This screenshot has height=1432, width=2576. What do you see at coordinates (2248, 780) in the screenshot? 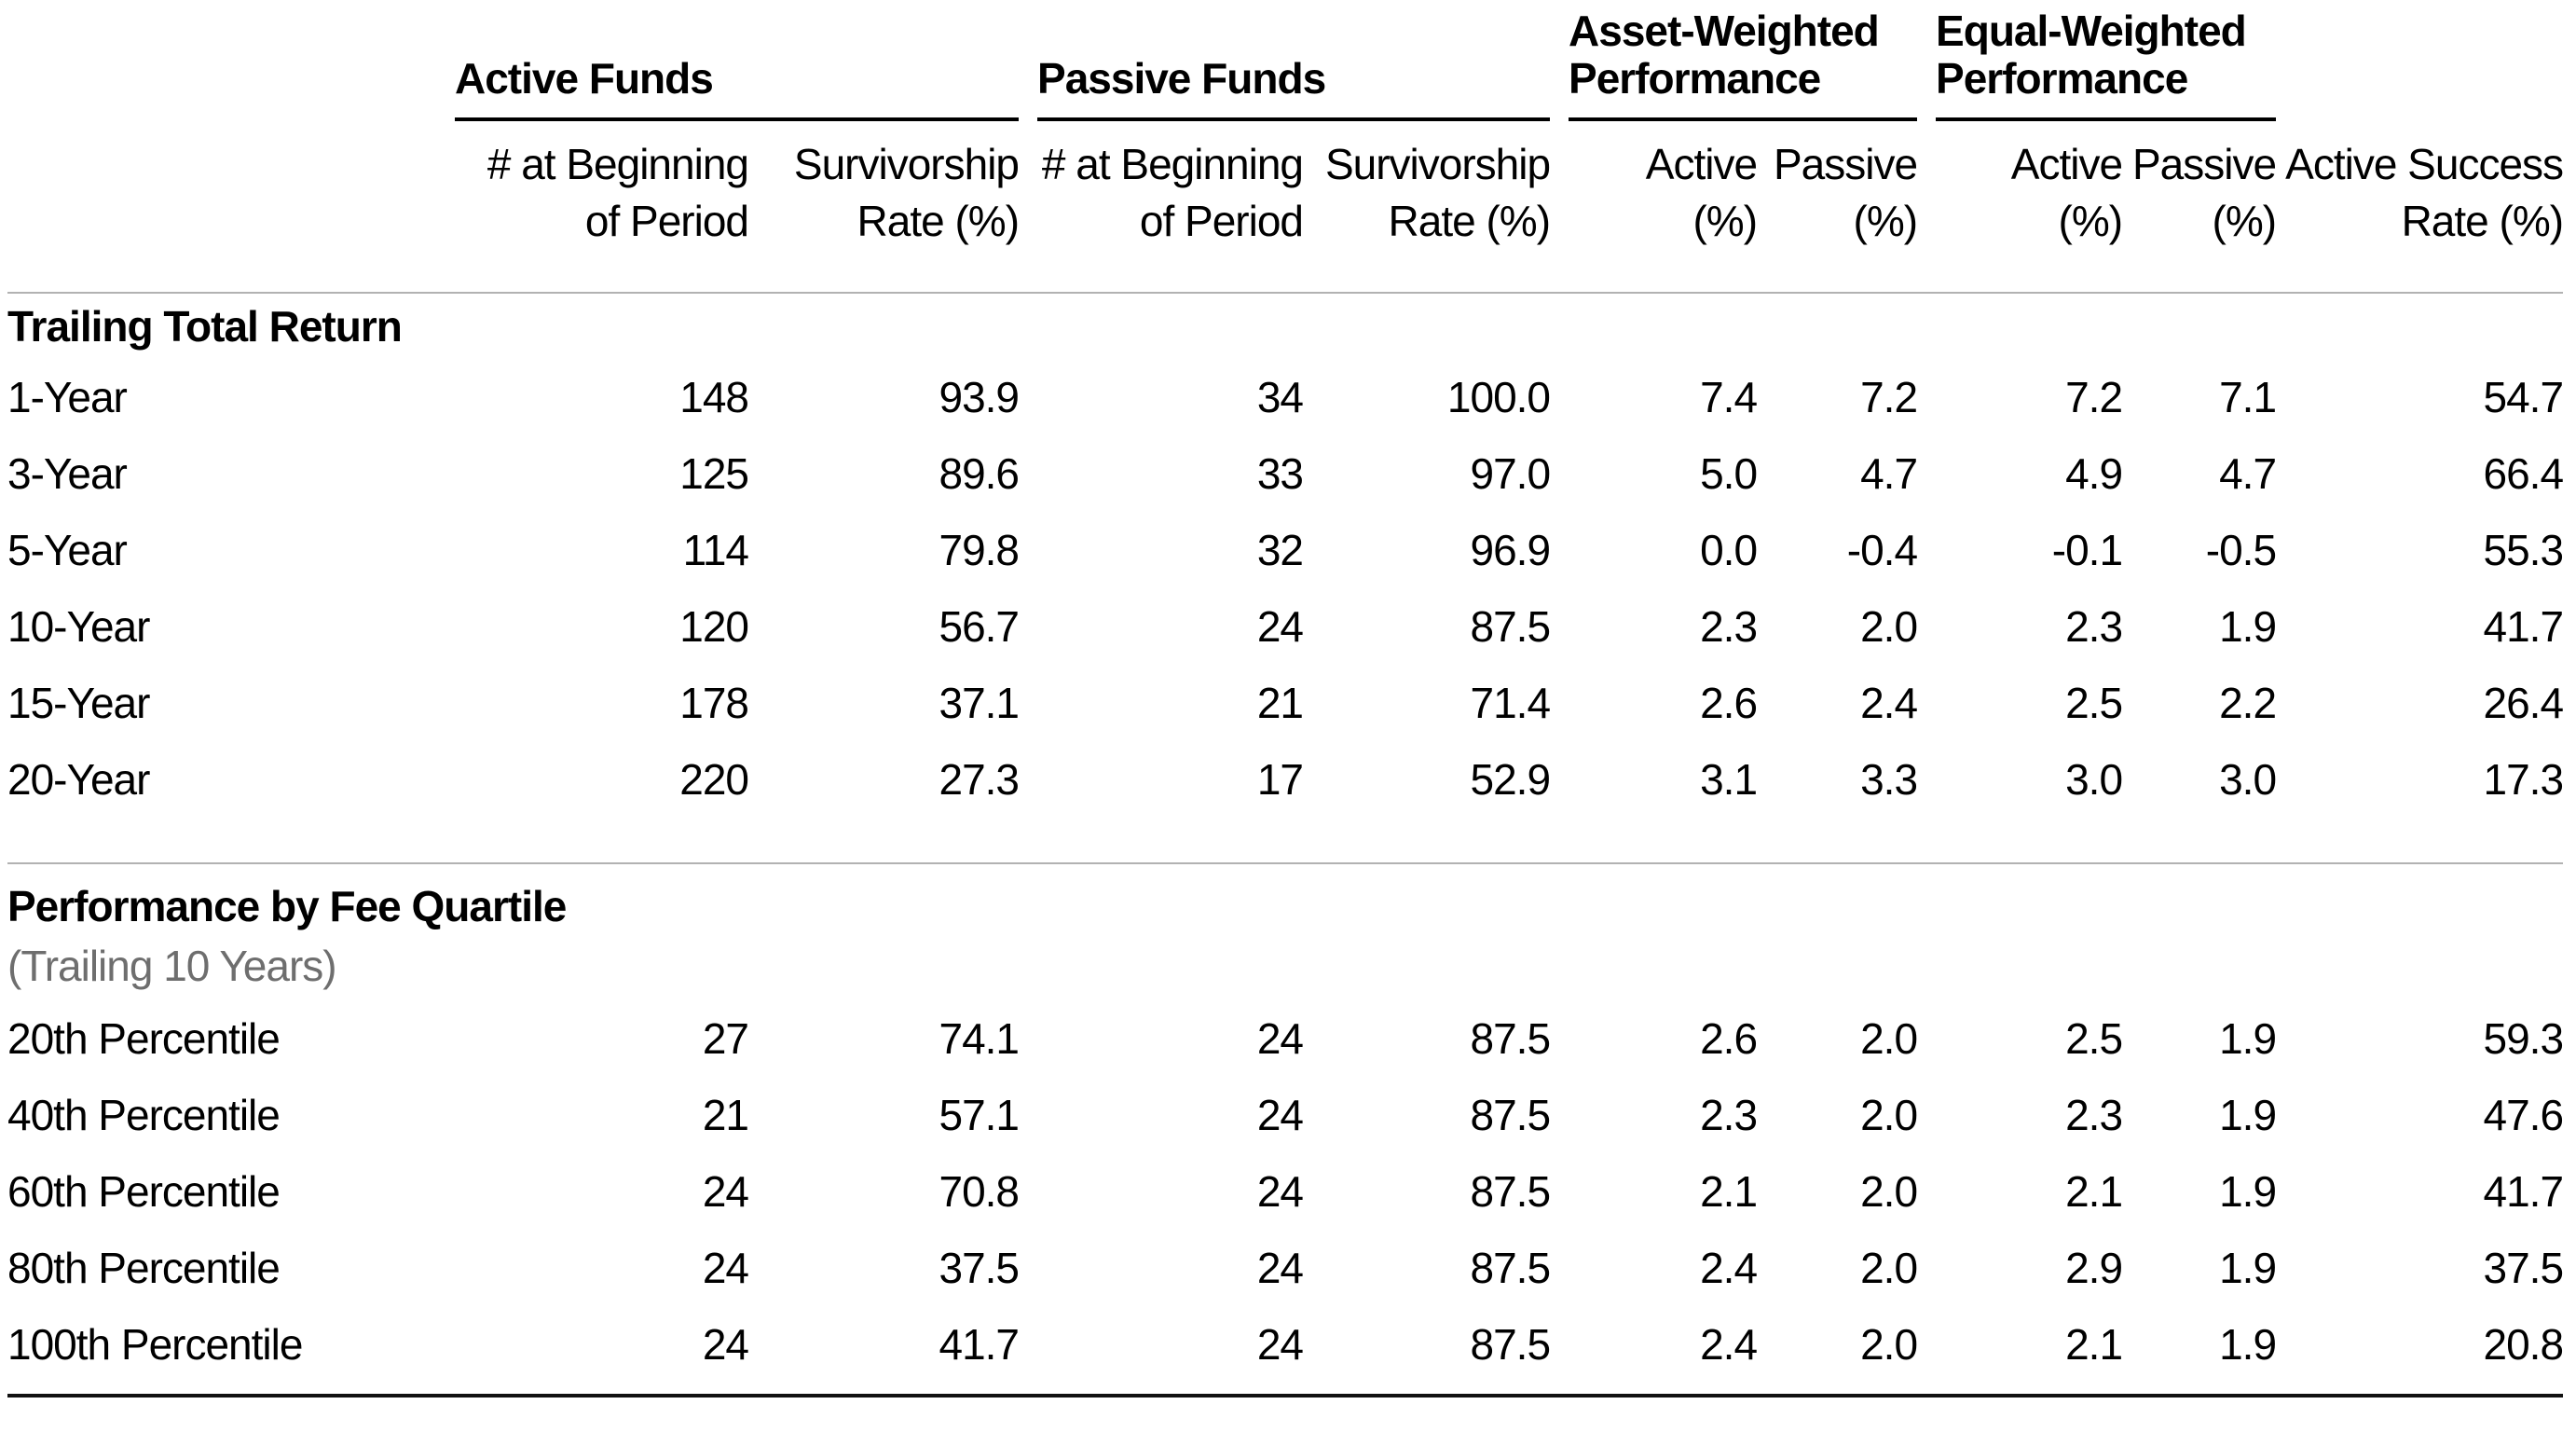
I see `cell-value: 3.0` at bounding box center [2248, 780].